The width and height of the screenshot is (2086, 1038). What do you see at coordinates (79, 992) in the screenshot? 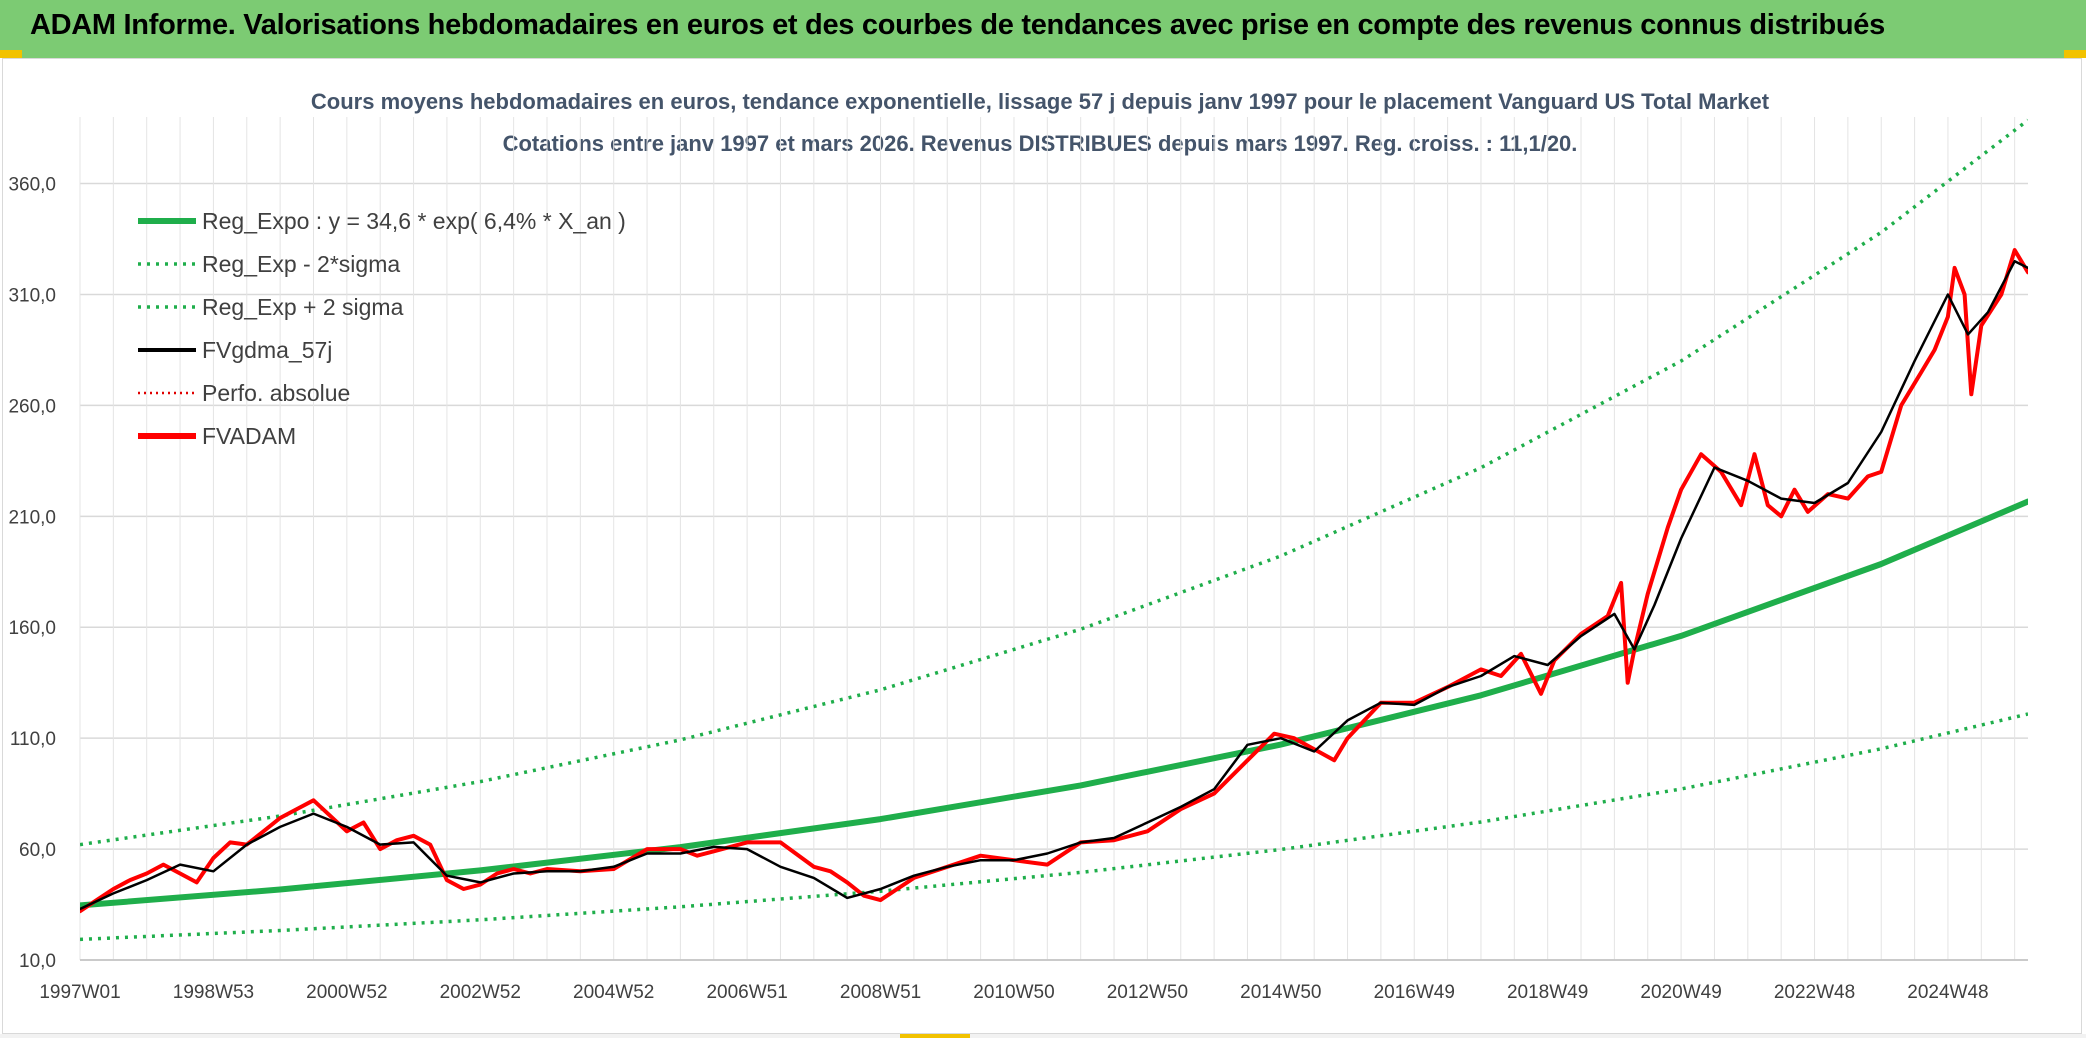
I see `x-tick-label: 1997W01` at bounding box center [79, 992].